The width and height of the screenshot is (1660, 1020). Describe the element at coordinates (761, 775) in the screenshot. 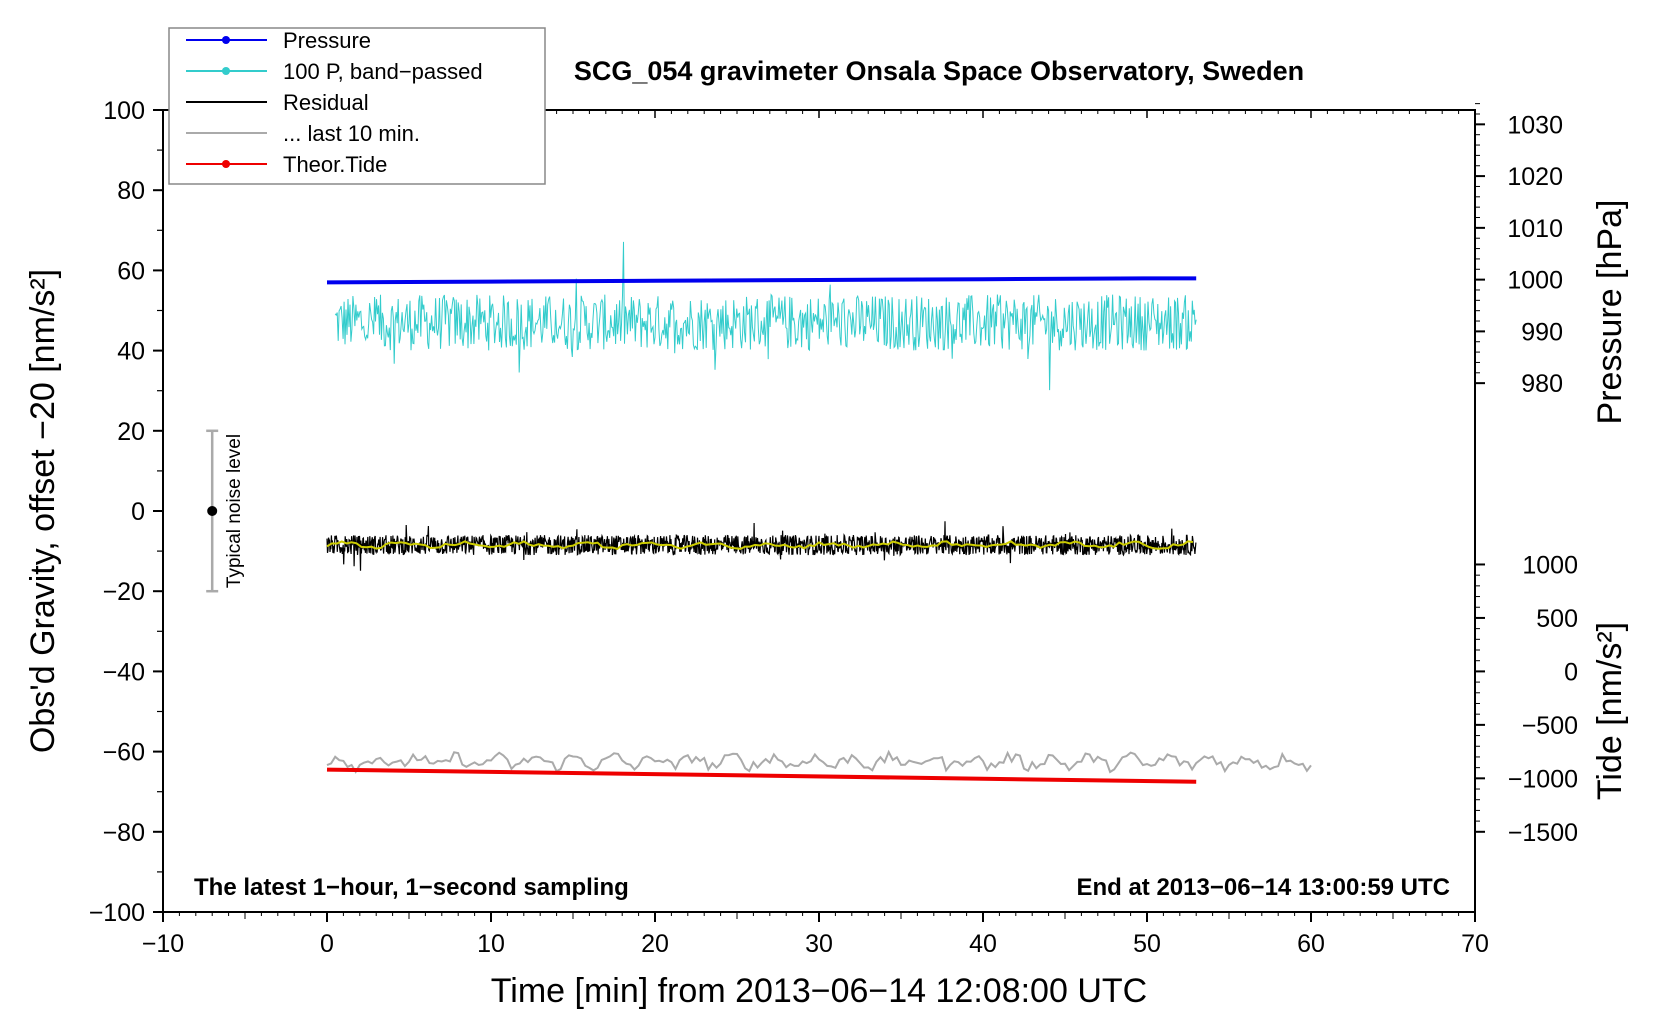

I see `series-theor-tide-line` at that location.